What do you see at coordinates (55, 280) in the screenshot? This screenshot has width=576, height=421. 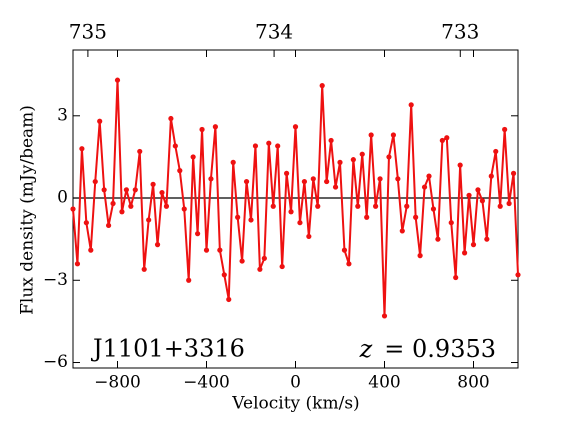 I see `y-tick-label: −3` at bounding box center [55, 280].